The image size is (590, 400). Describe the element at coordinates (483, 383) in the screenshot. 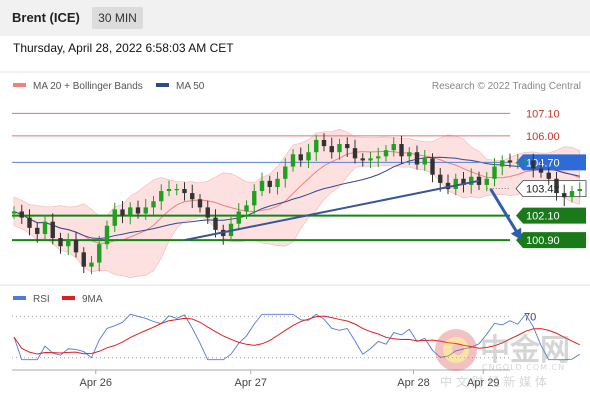

I see `x-tick-label: Apr 29` at that location.